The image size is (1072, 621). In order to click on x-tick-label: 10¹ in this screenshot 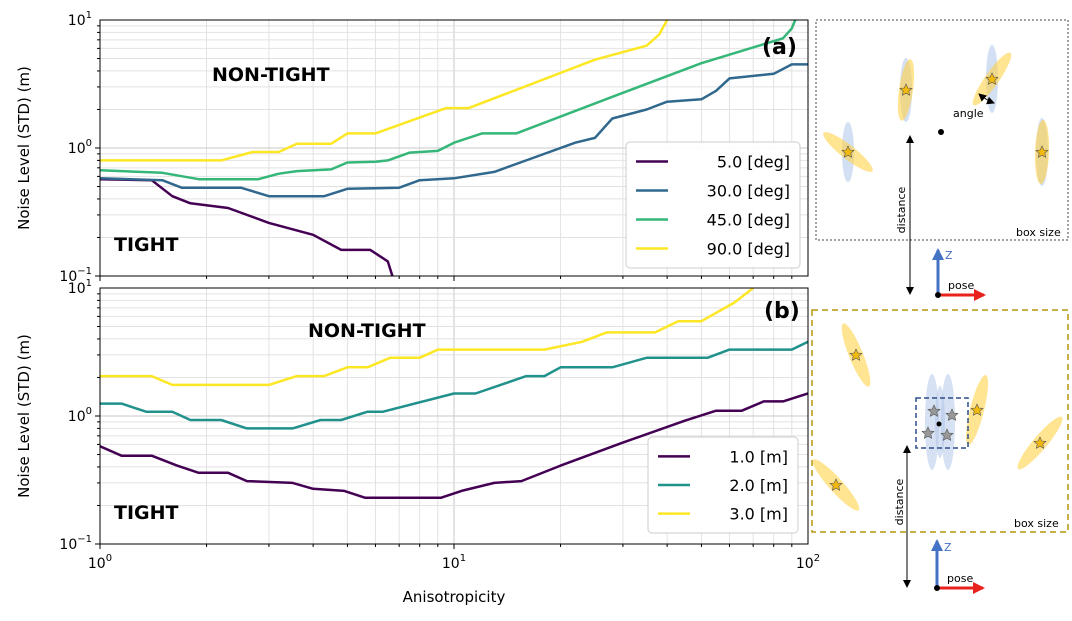, I will do `click(454, 562)`.